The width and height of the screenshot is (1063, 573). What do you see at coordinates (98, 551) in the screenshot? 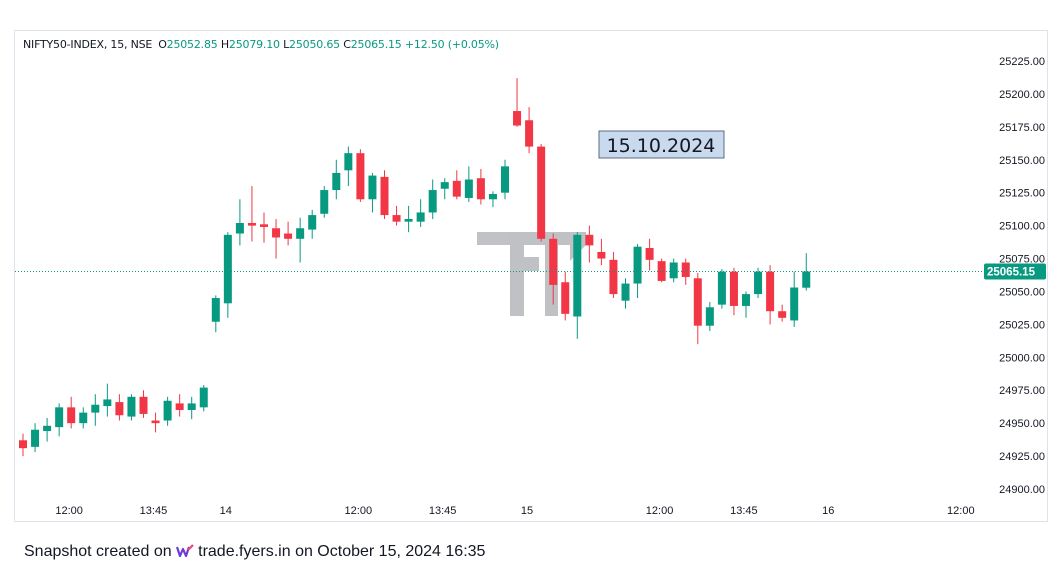
I see `footer-prefix: Snapshot created on` at bounding box center [98, 551].